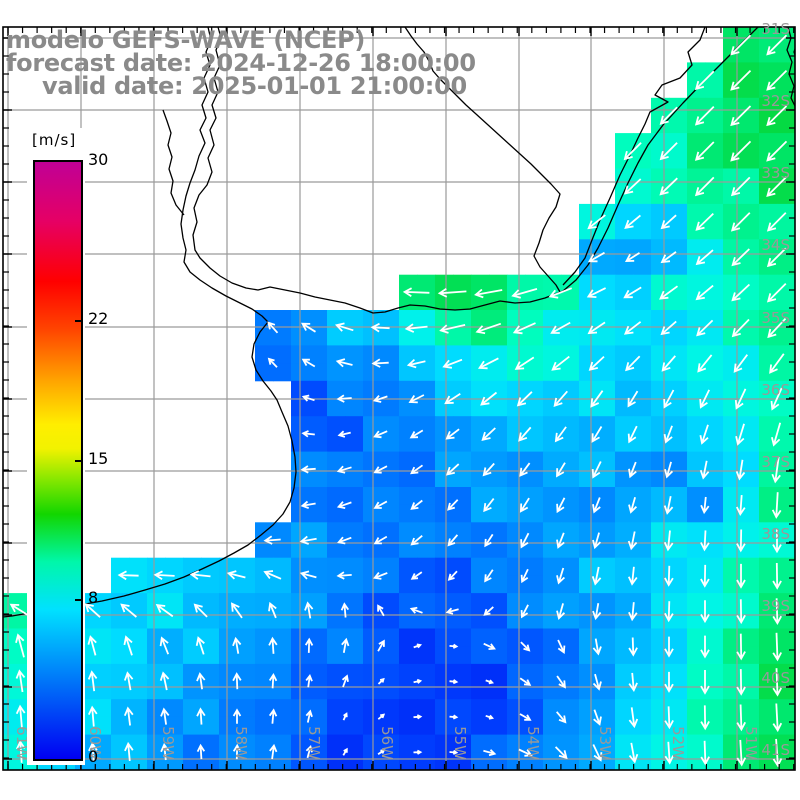 The height and width of the screenshot is (800, 800). Describe the element at coordinates (775, 750) in the screenshot. I see `lat-label: 41S` at that location.